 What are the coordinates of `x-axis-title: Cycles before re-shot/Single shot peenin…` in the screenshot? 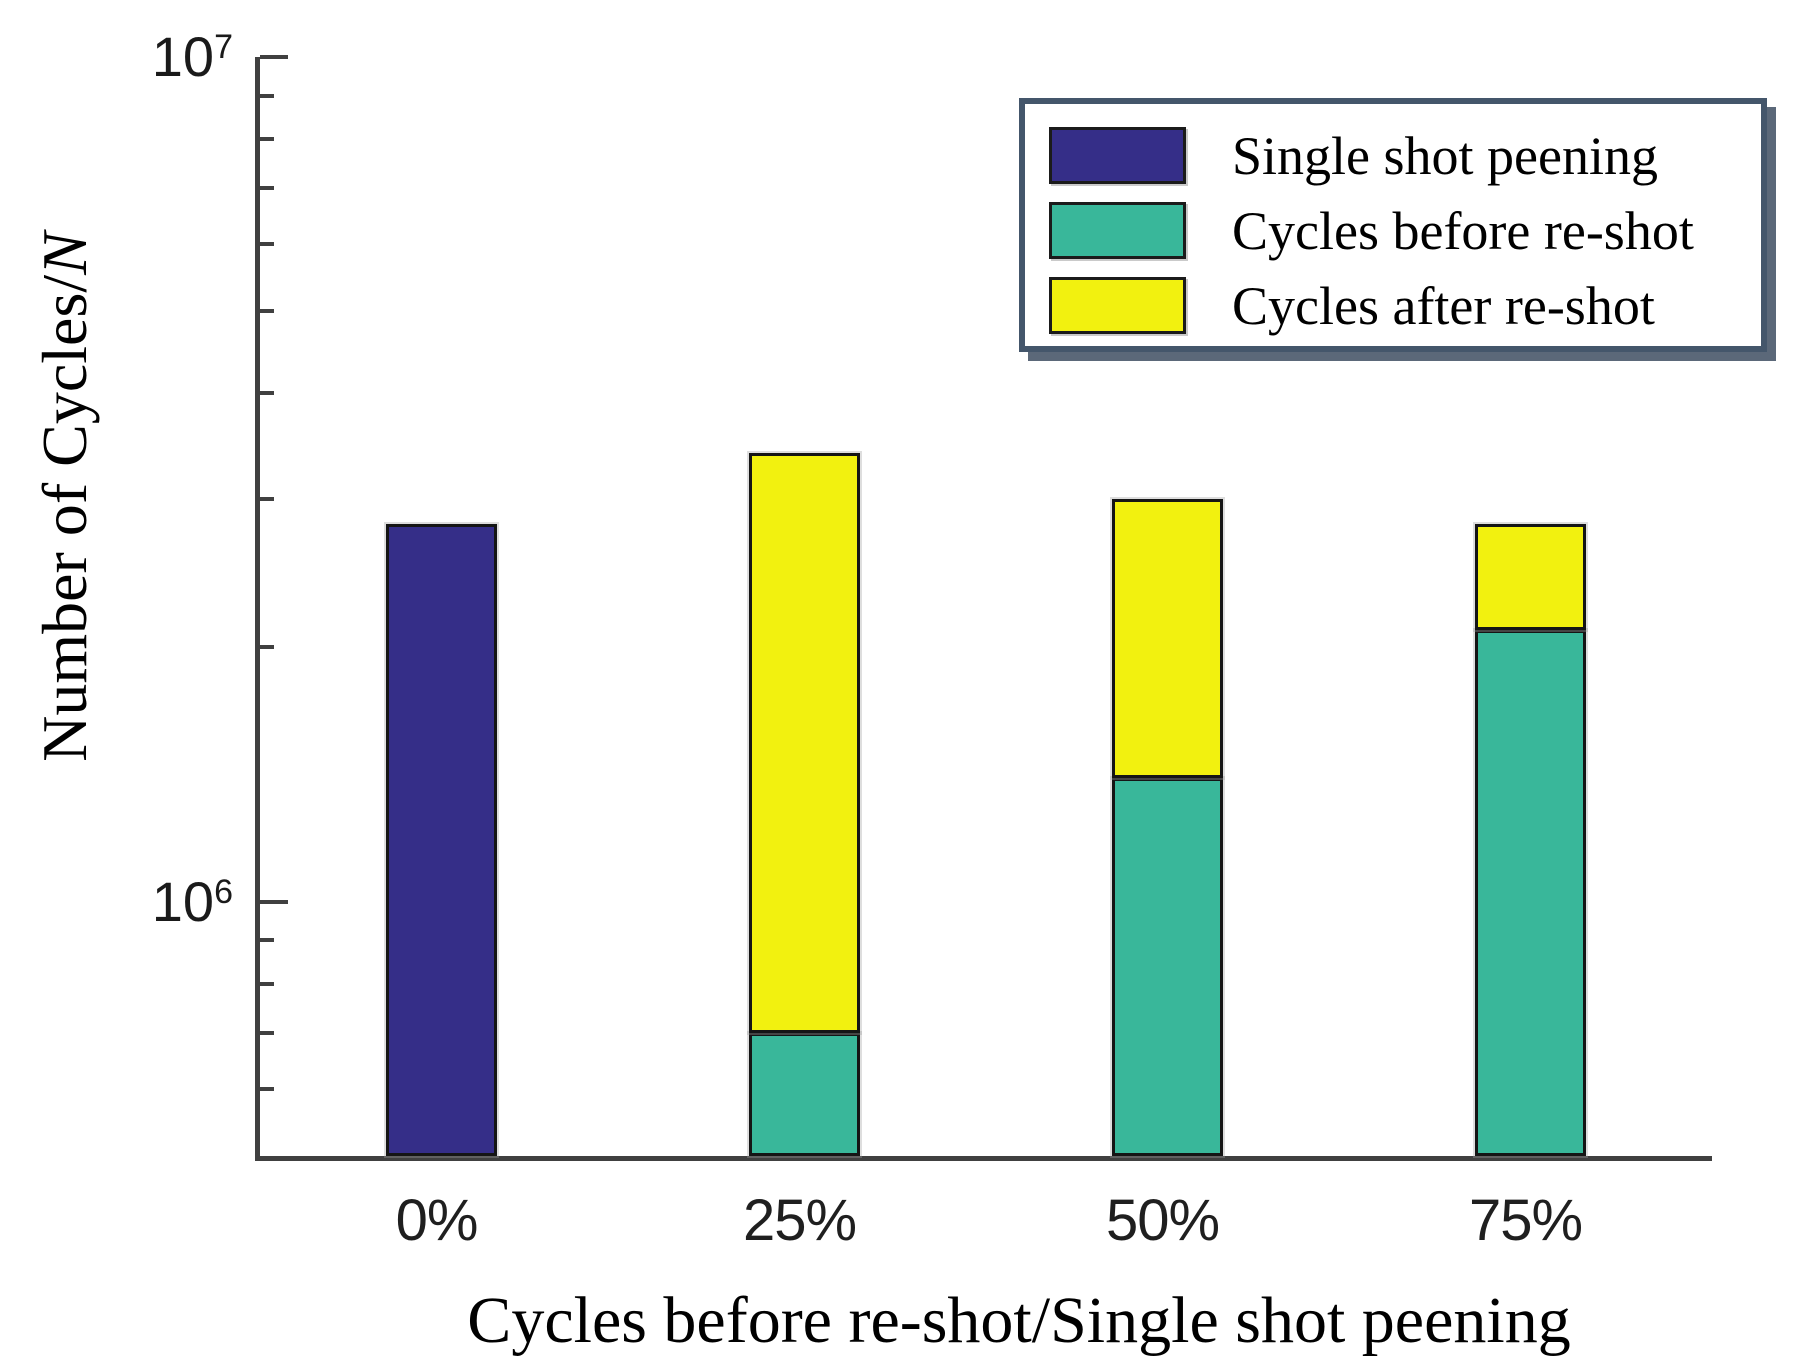 It's located at (1019, 1320).